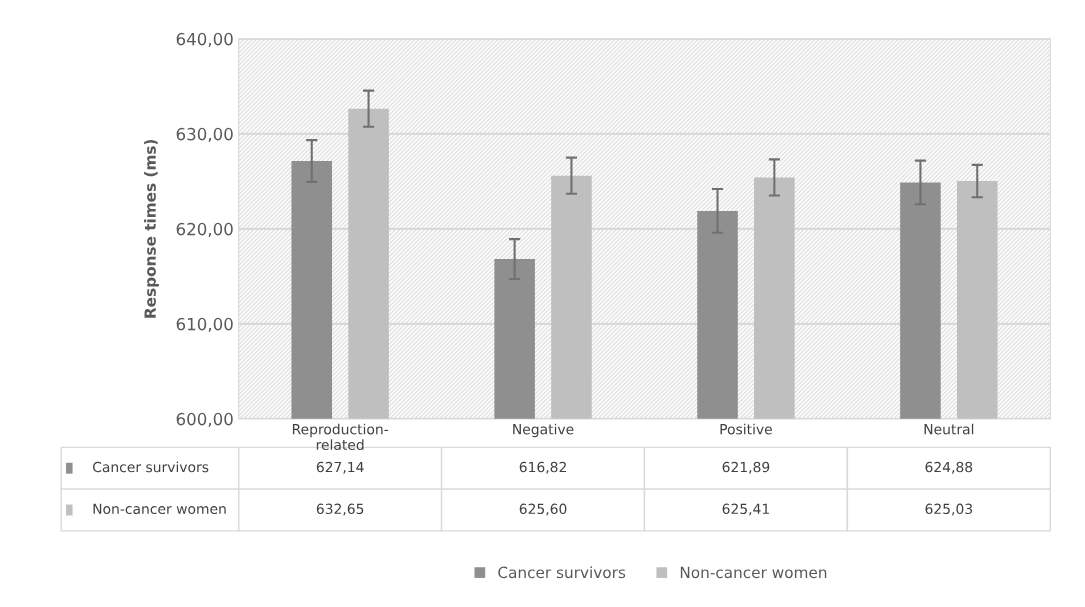  Describe the element at coordinates (340, 467) in the screenshot. I see `data-label: 627,14` at that location.